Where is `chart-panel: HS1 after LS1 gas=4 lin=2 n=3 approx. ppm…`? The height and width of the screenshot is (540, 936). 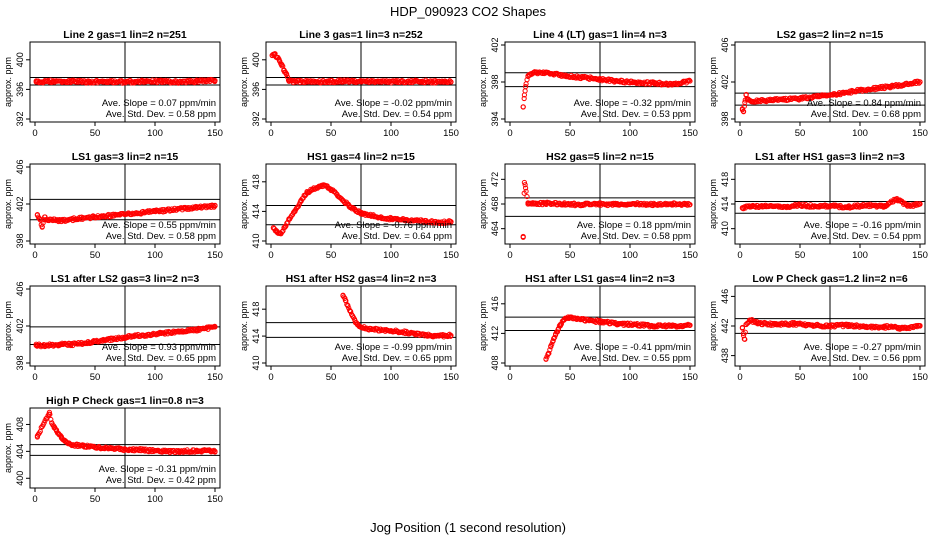
chart-panel: HS1 after LS1 gas=4 lin=2 n=3 approx. ppm… is located at coordinates (588, 328).